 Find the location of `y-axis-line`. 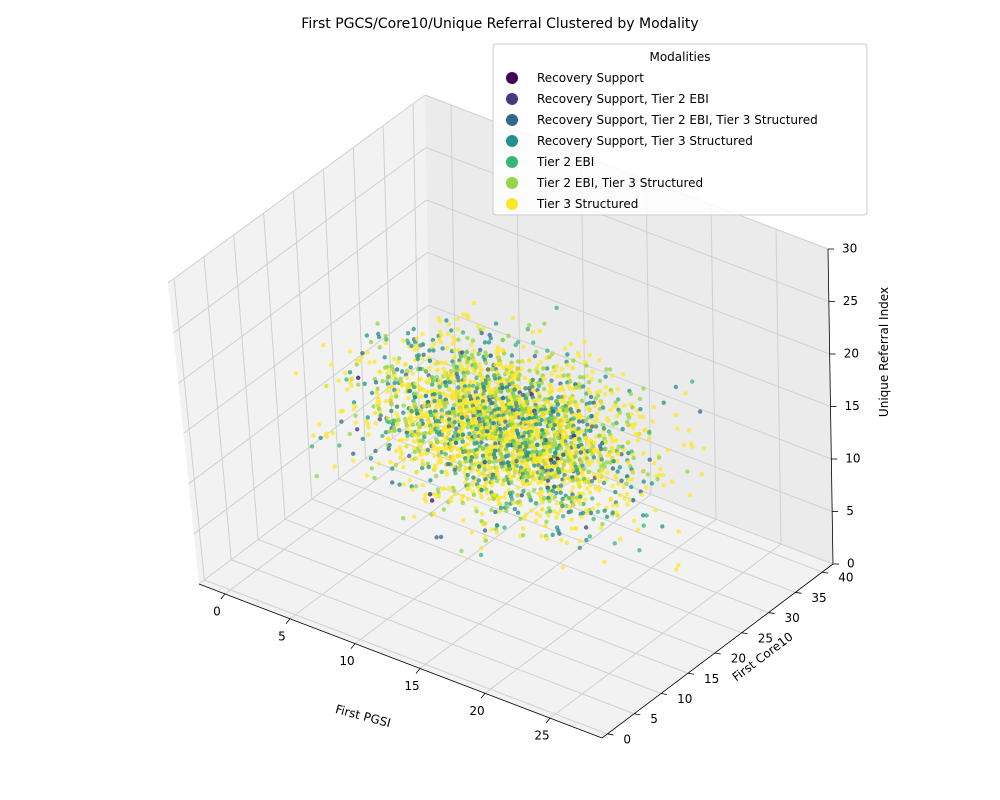

y-axis-line is located at coordinates (717, 651).